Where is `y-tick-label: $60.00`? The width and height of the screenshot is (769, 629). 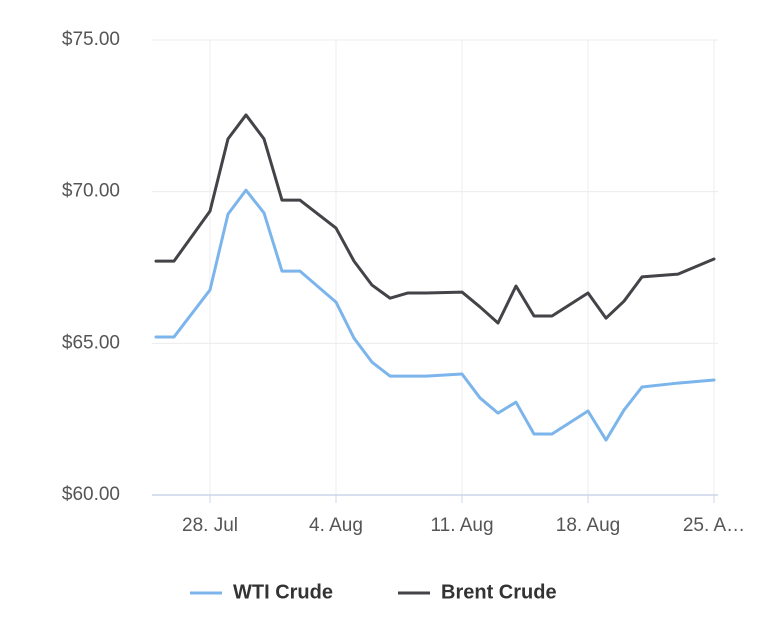 y-tick-label: $60.00 is located at coordinates (91, 494).